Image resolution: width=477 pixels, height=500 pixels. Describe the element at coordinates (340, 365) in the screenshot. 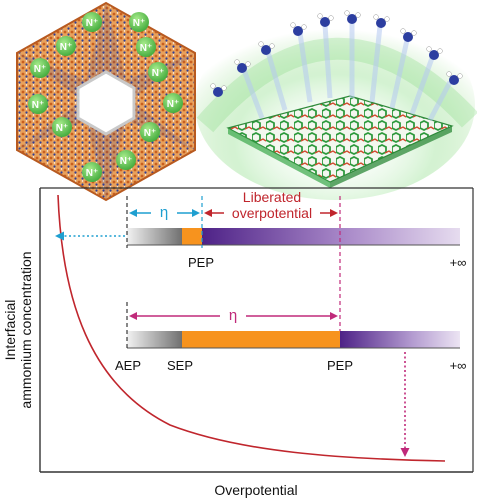

I see `lower-pep-label: PEP` at that location.